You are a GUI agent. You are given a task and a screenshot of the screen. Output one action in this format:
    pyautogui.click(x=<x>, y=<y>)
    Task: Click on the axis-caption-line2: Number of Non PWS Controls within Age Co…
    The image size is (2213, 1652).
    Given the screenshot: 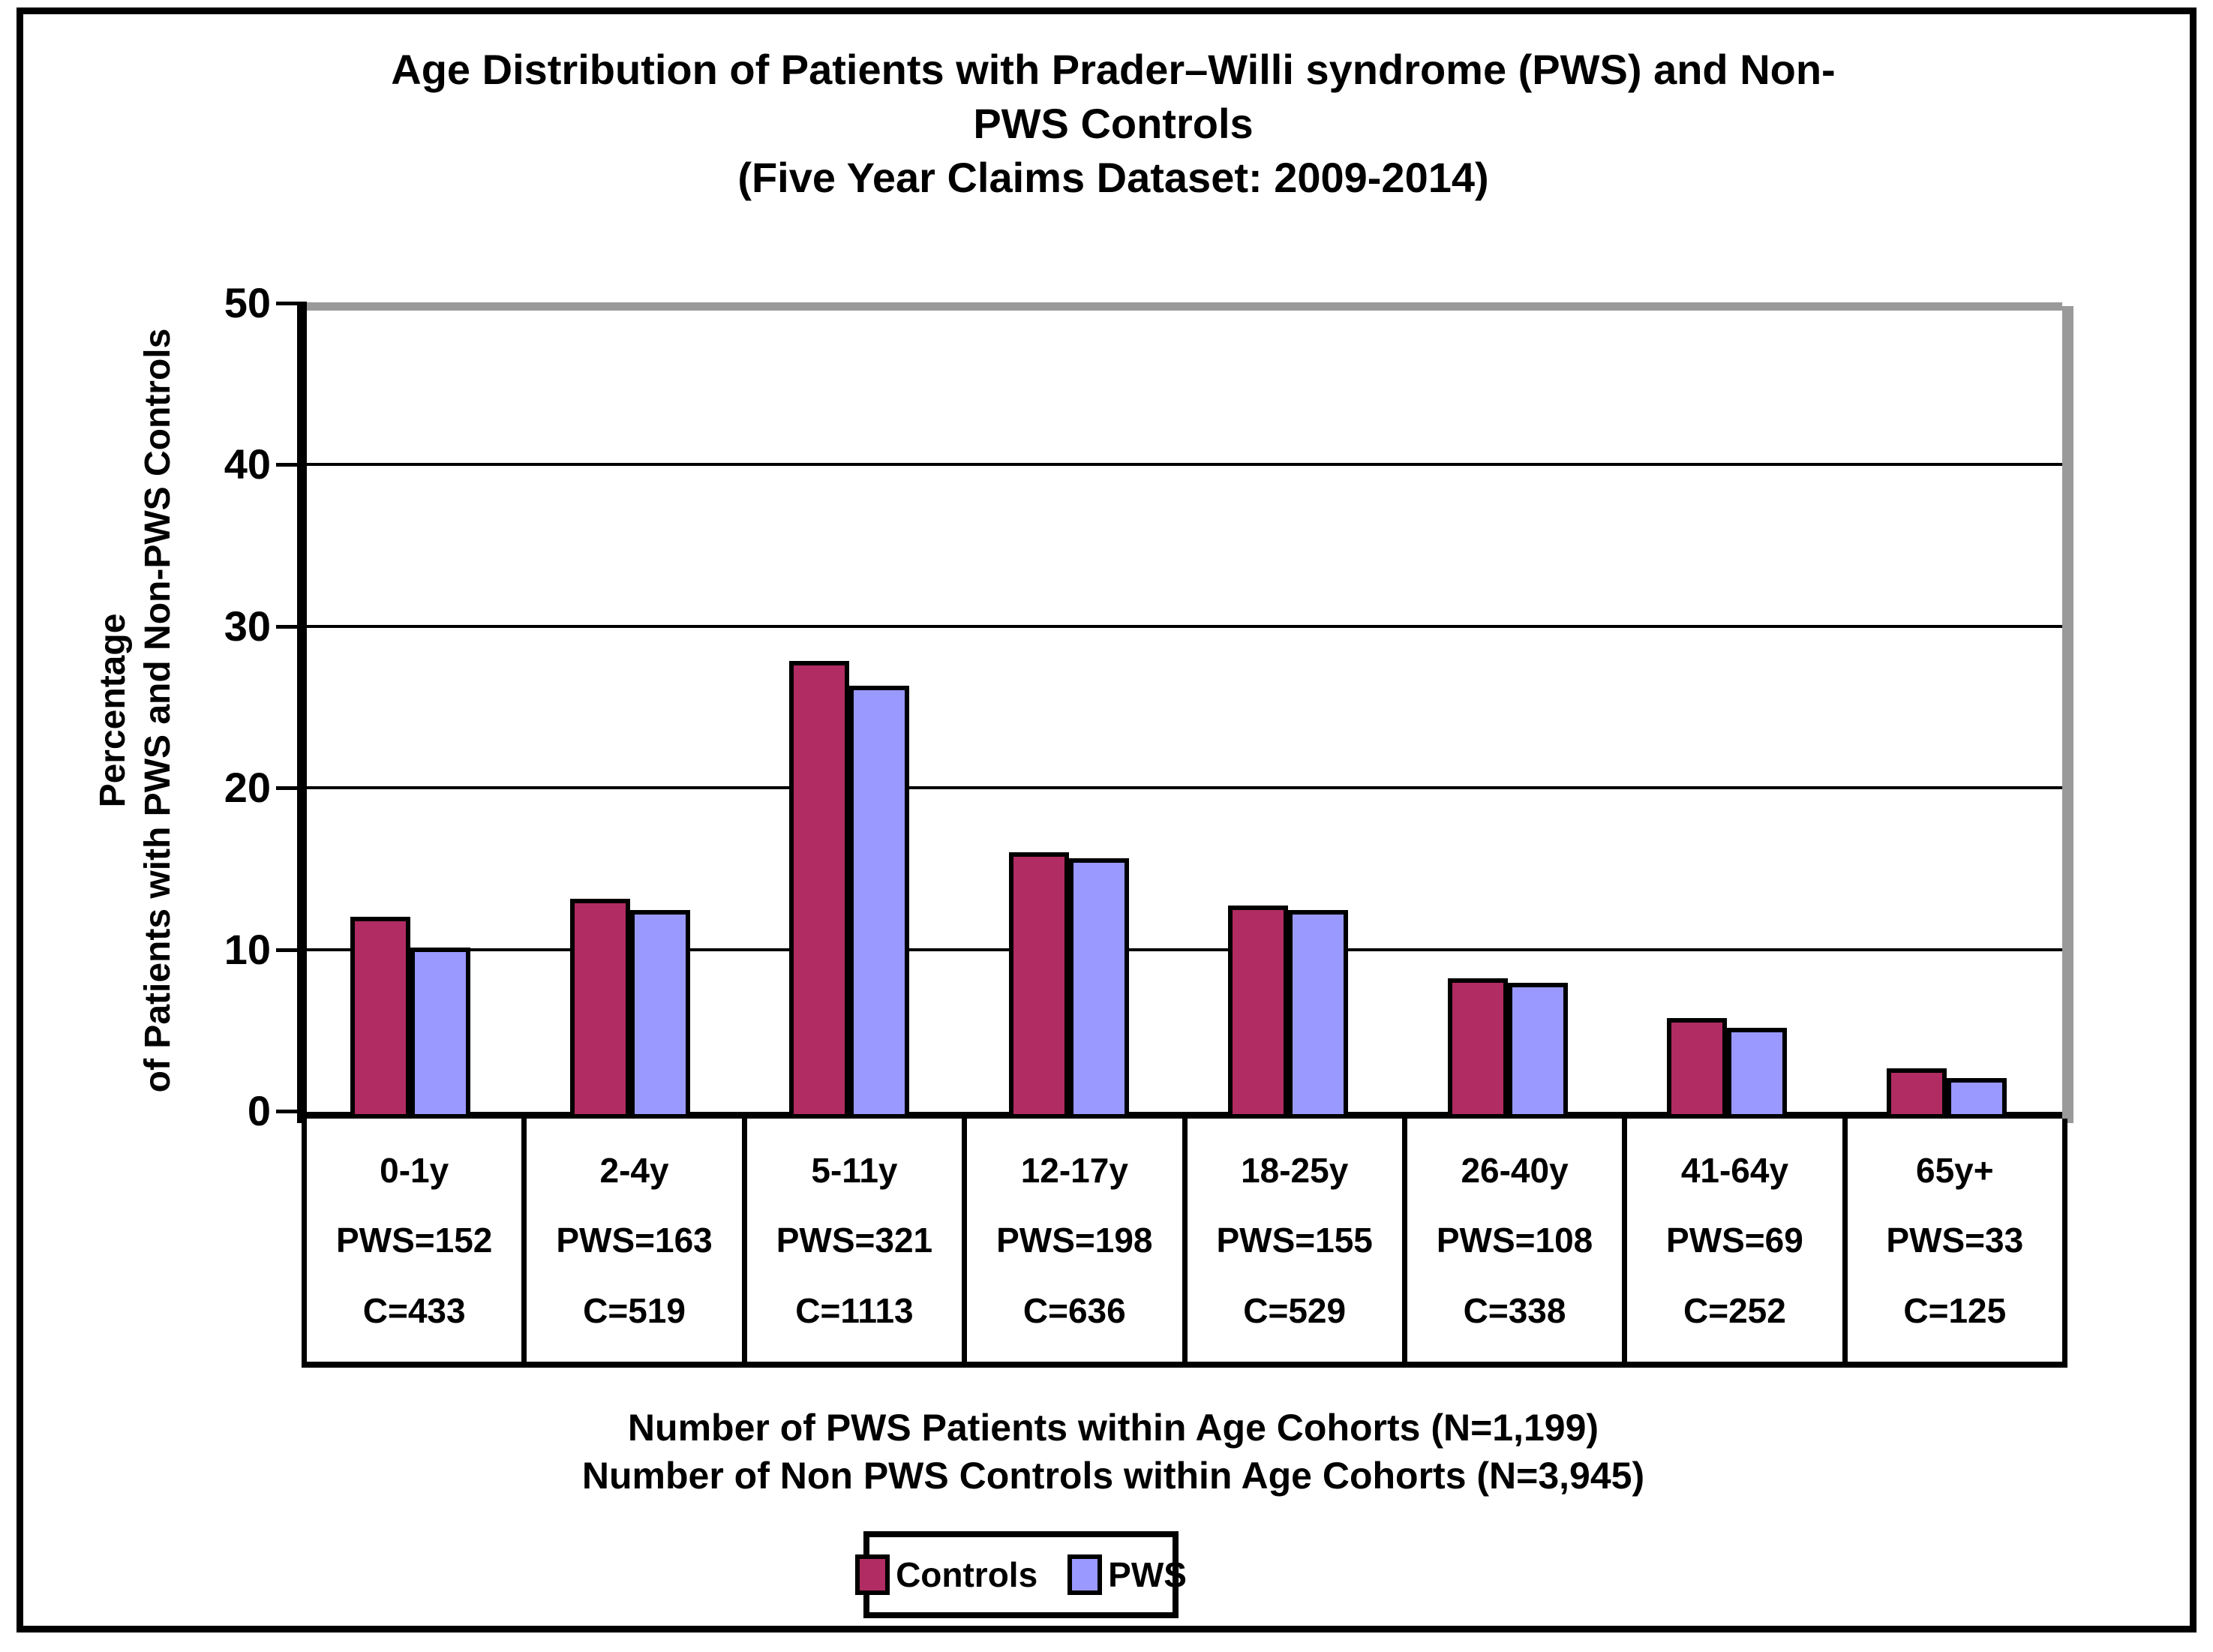 What is the action you would take?
    pyautogui.click(x=1113, y=1476)
    